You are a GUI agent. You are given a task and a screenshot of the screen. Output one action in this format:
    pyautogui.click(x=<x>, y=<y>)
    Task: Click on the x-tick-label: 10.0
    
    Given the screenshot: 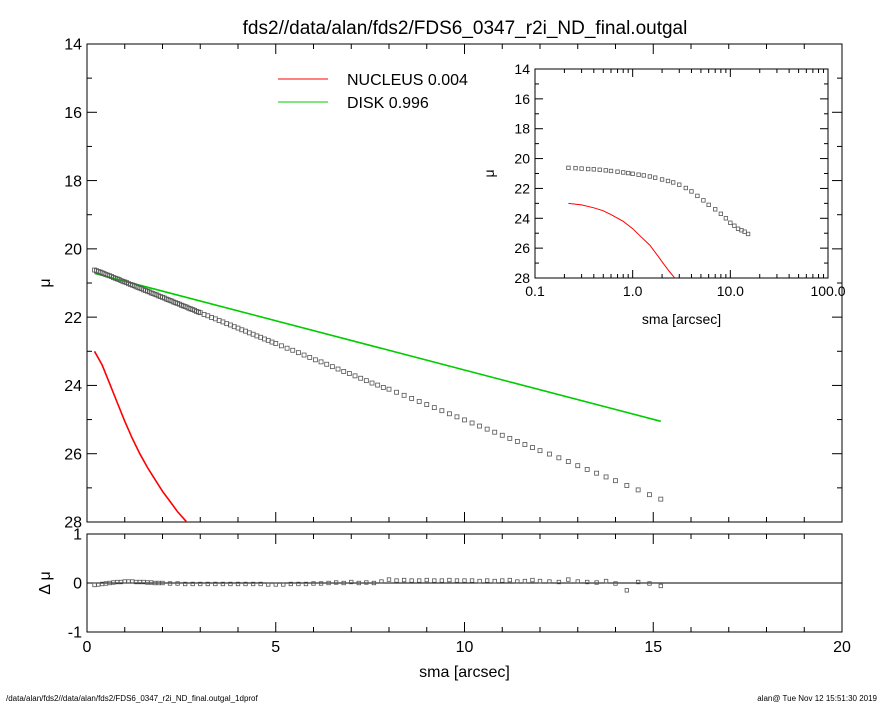 What is the action you would take?
    pyautogui.click(x=730, y=291)
    